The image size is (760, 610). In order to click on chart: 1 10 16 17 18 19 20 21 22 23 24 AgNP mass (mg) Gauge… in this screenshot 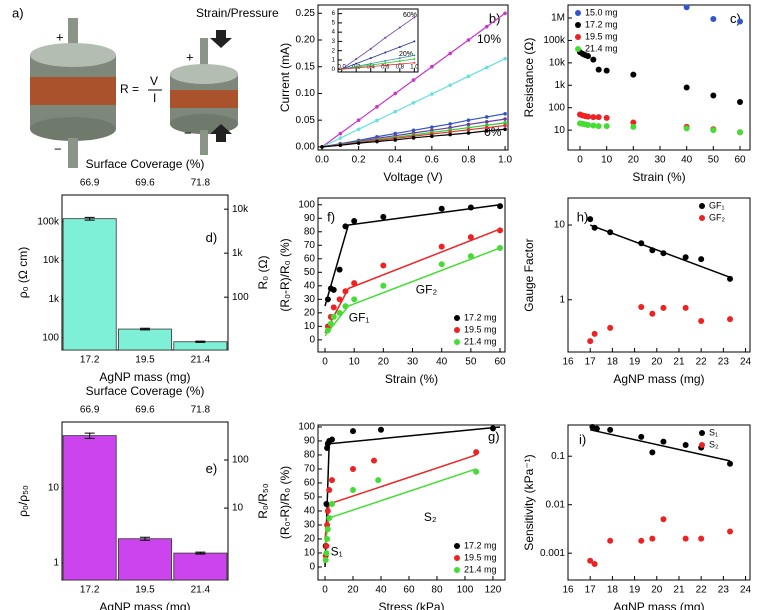, I will do `click(637, 291)`.